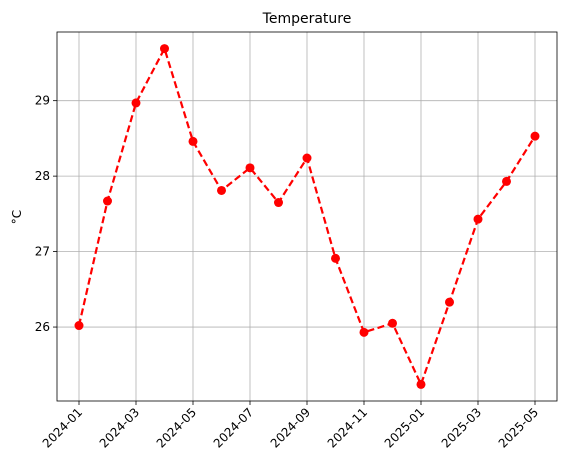 The height and width of the screenshot is (472, 565). Describe the element at coordinates (42, 252) in the screenshot. I see `y-tick-label: 27` at that location.